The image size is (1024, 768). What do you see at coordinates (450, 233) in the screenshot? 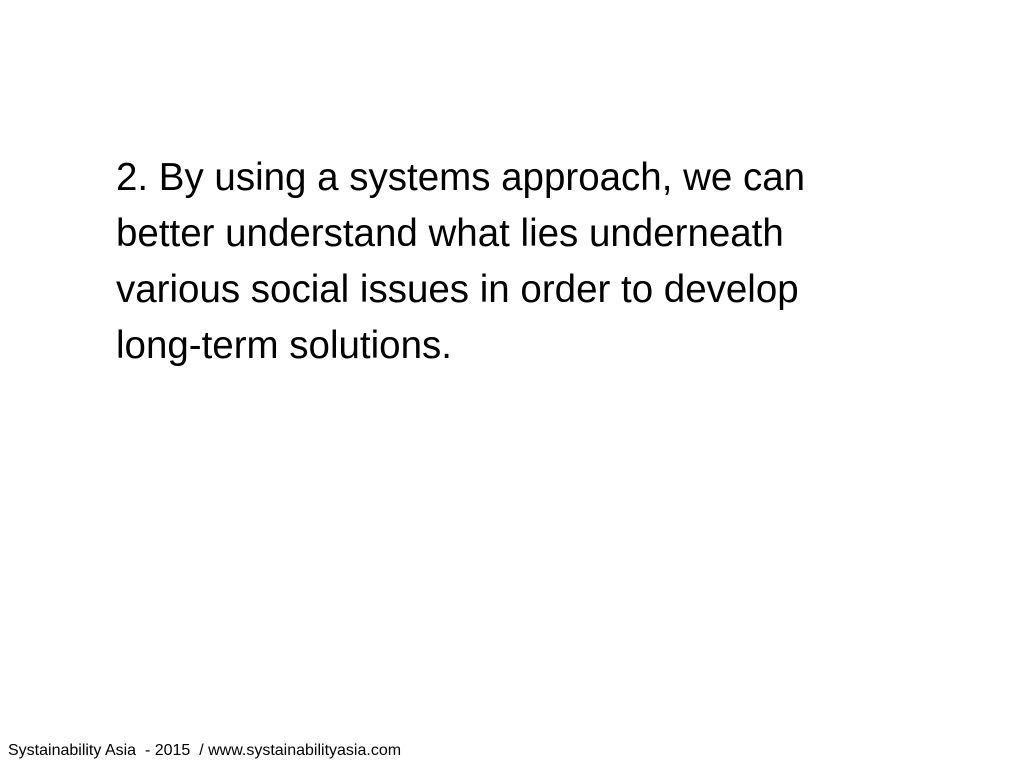
I see `body-line-2: better understand what lies underneath` at bounding box center [450, 233].